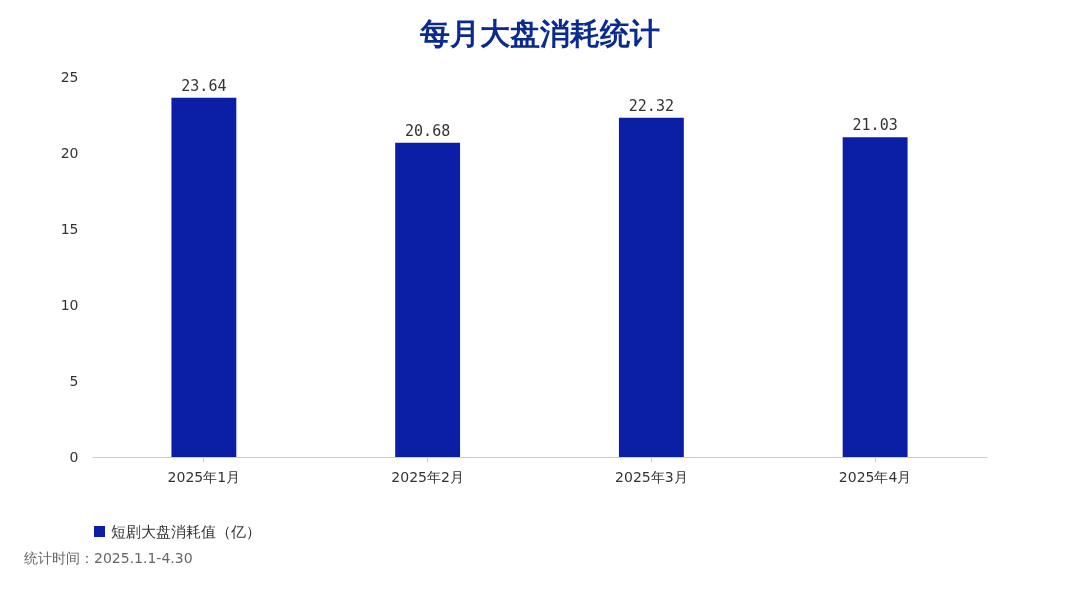 This screenshot has width=1080, height=608. What do you see at coordinates (428, 130) in the screenshot?
I see `data-label: 20.68` at bounding box center [428, 130].